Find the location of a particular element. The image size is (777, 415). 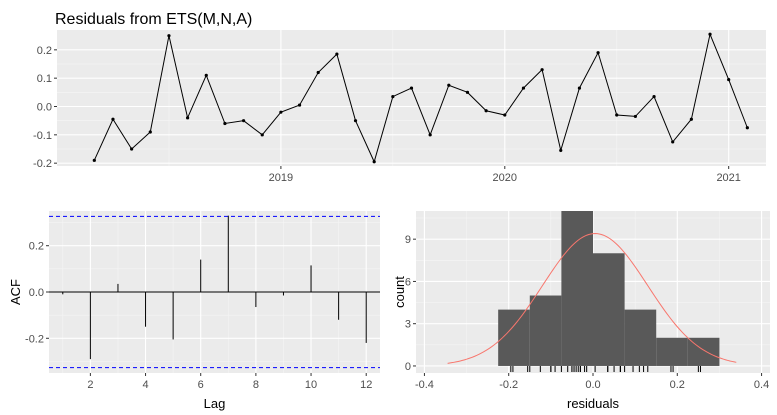

y-axis-label: count is located at coordinates (399, 292).